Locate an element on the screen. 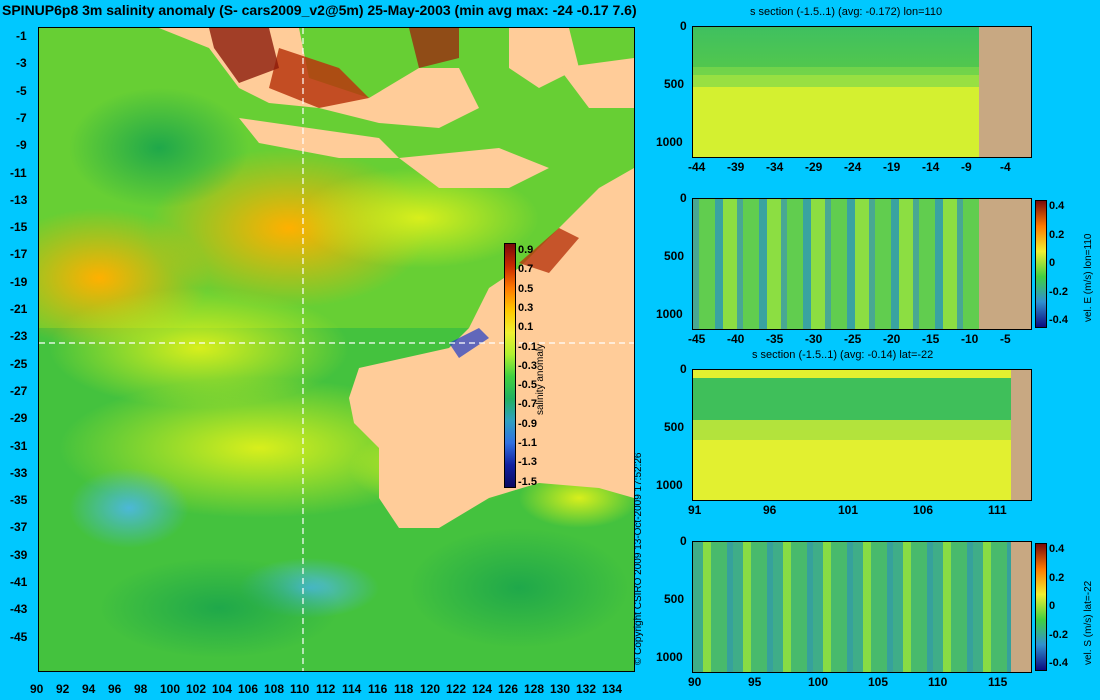  map-x-tick: 94 is located at coordinates (89, 689).